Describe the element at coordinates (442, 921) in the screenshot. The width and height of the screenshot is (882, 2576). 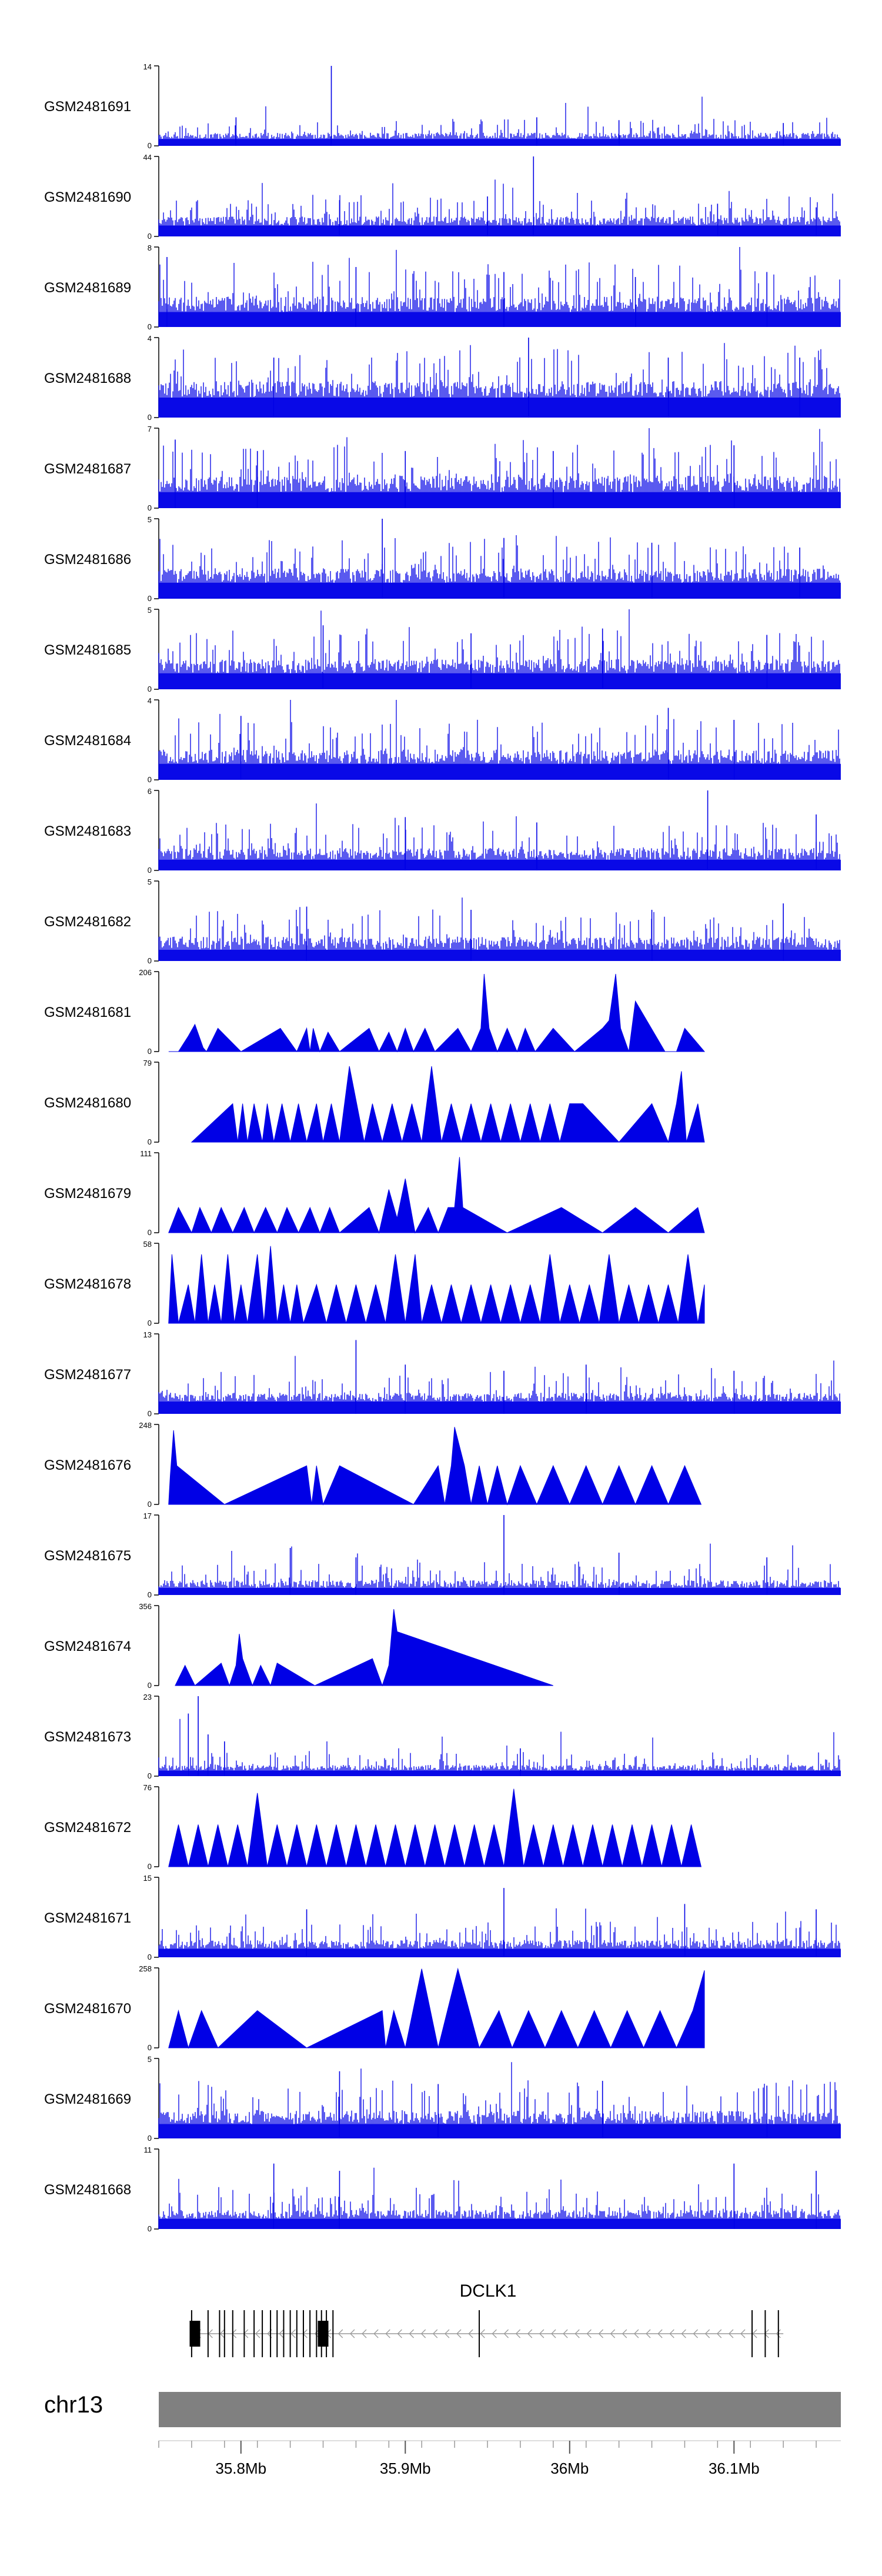
I see `track-GSM2481682: GSM2481682 5 0` at that location.